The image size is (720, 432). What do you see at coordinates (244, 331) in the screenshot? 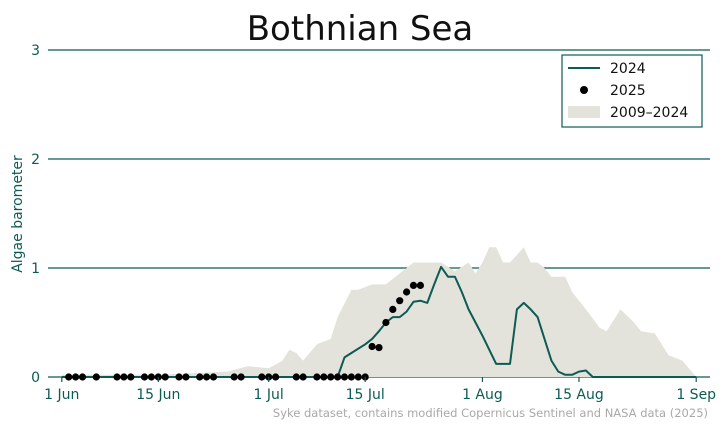
I see `series-2025-points` at bounding box center [244, 331].